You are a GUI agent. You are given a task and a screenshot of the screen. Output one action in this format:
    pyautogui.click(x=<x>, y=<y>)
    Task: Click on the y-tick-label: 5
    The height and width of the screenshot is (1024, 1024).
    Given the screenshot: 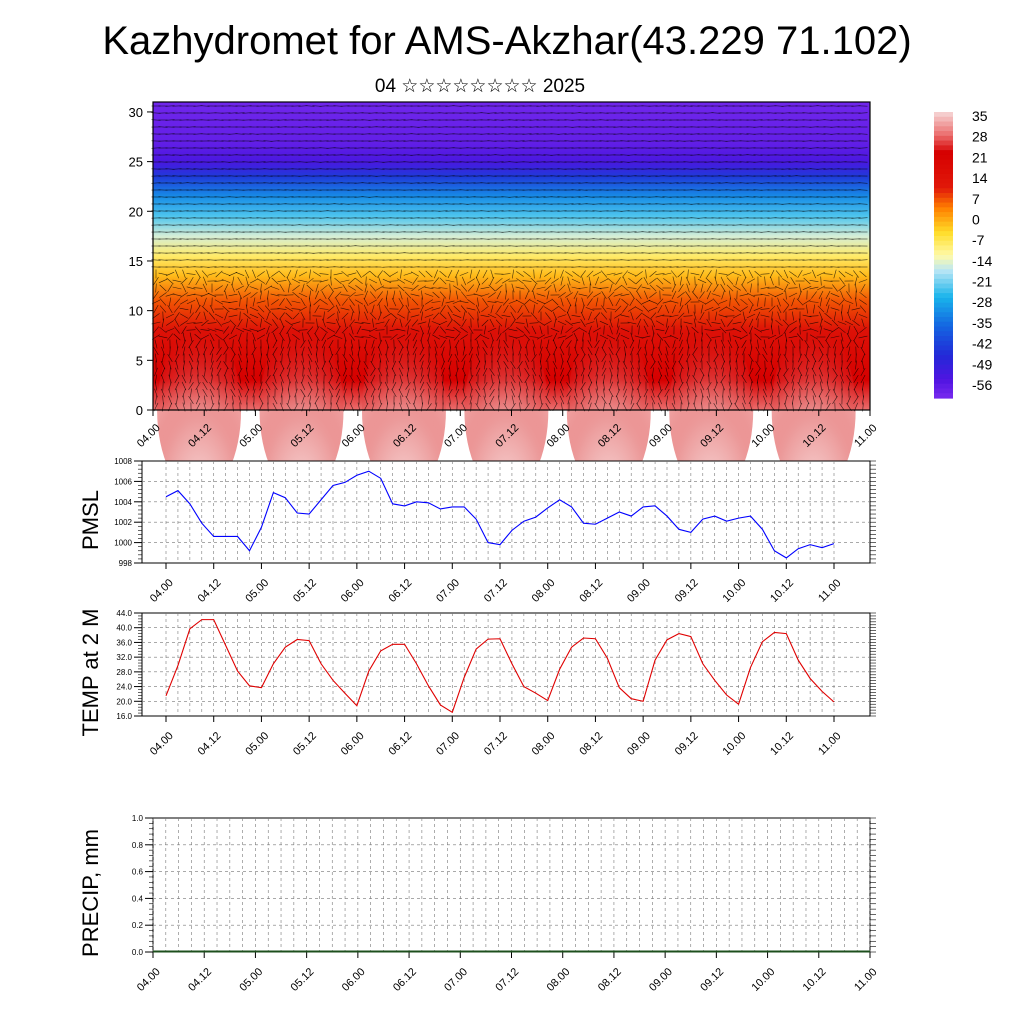 What is the action you would take?
    pyautogui.click(x=139, y=360)
    